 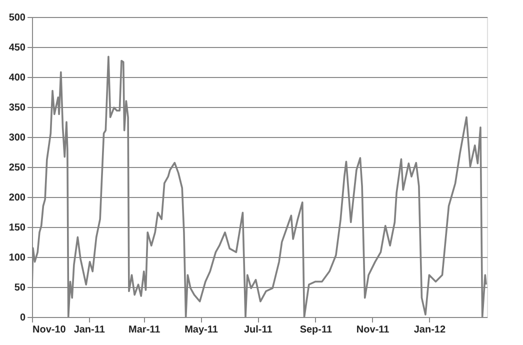 What do you see at coordinates (373, 330) in the screenshot?
I see `x-tick-label: Nov-11` at bounding box center [373, 330].